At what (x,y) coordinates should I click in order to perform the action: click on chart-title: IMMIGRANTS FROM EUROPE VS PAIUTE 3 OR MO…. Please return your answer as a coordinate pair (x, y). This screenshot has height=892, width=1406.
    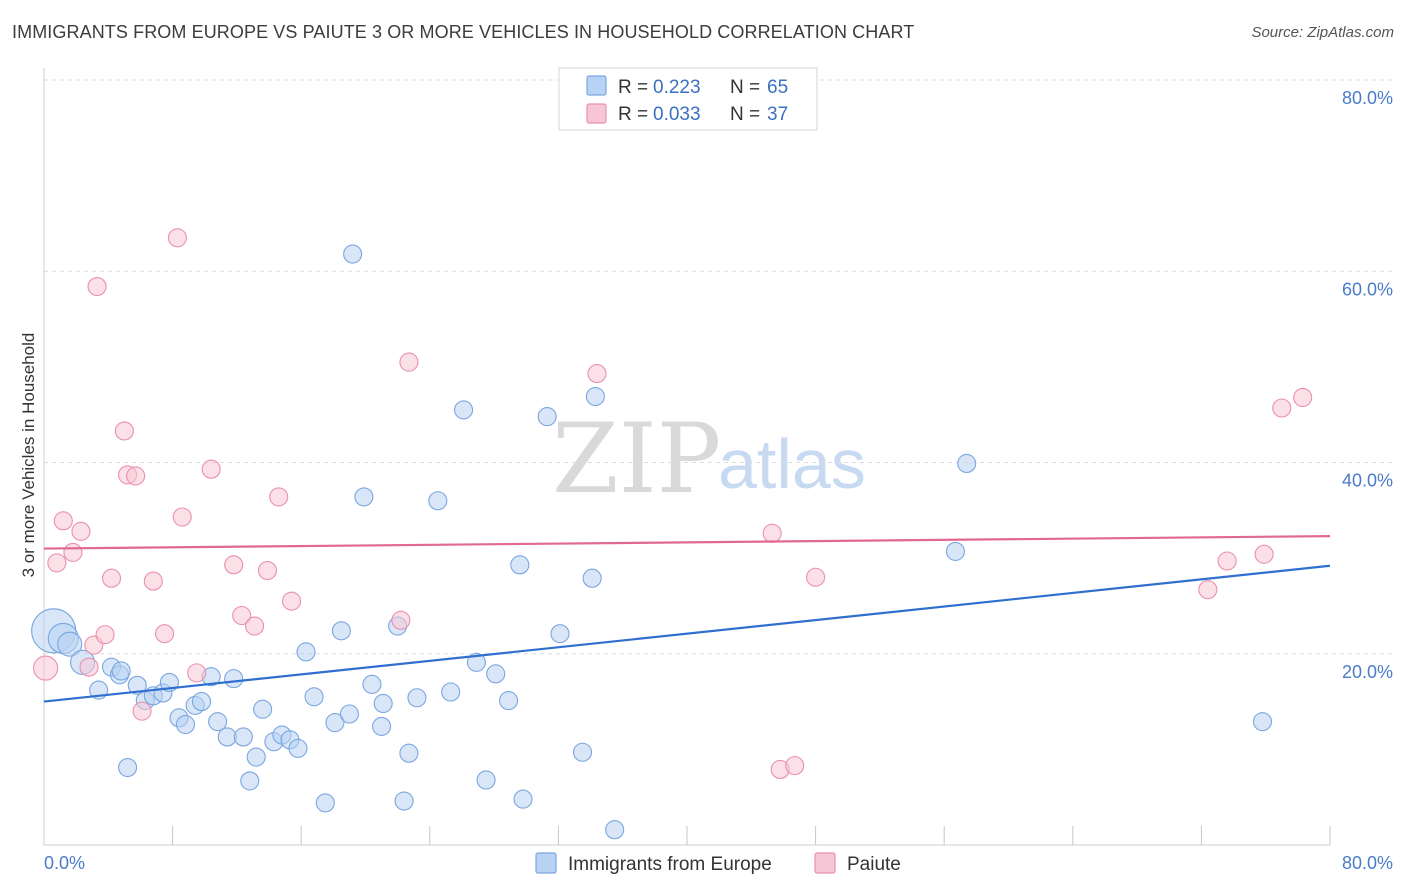
    Looking at the image, I should click on (463, 32).